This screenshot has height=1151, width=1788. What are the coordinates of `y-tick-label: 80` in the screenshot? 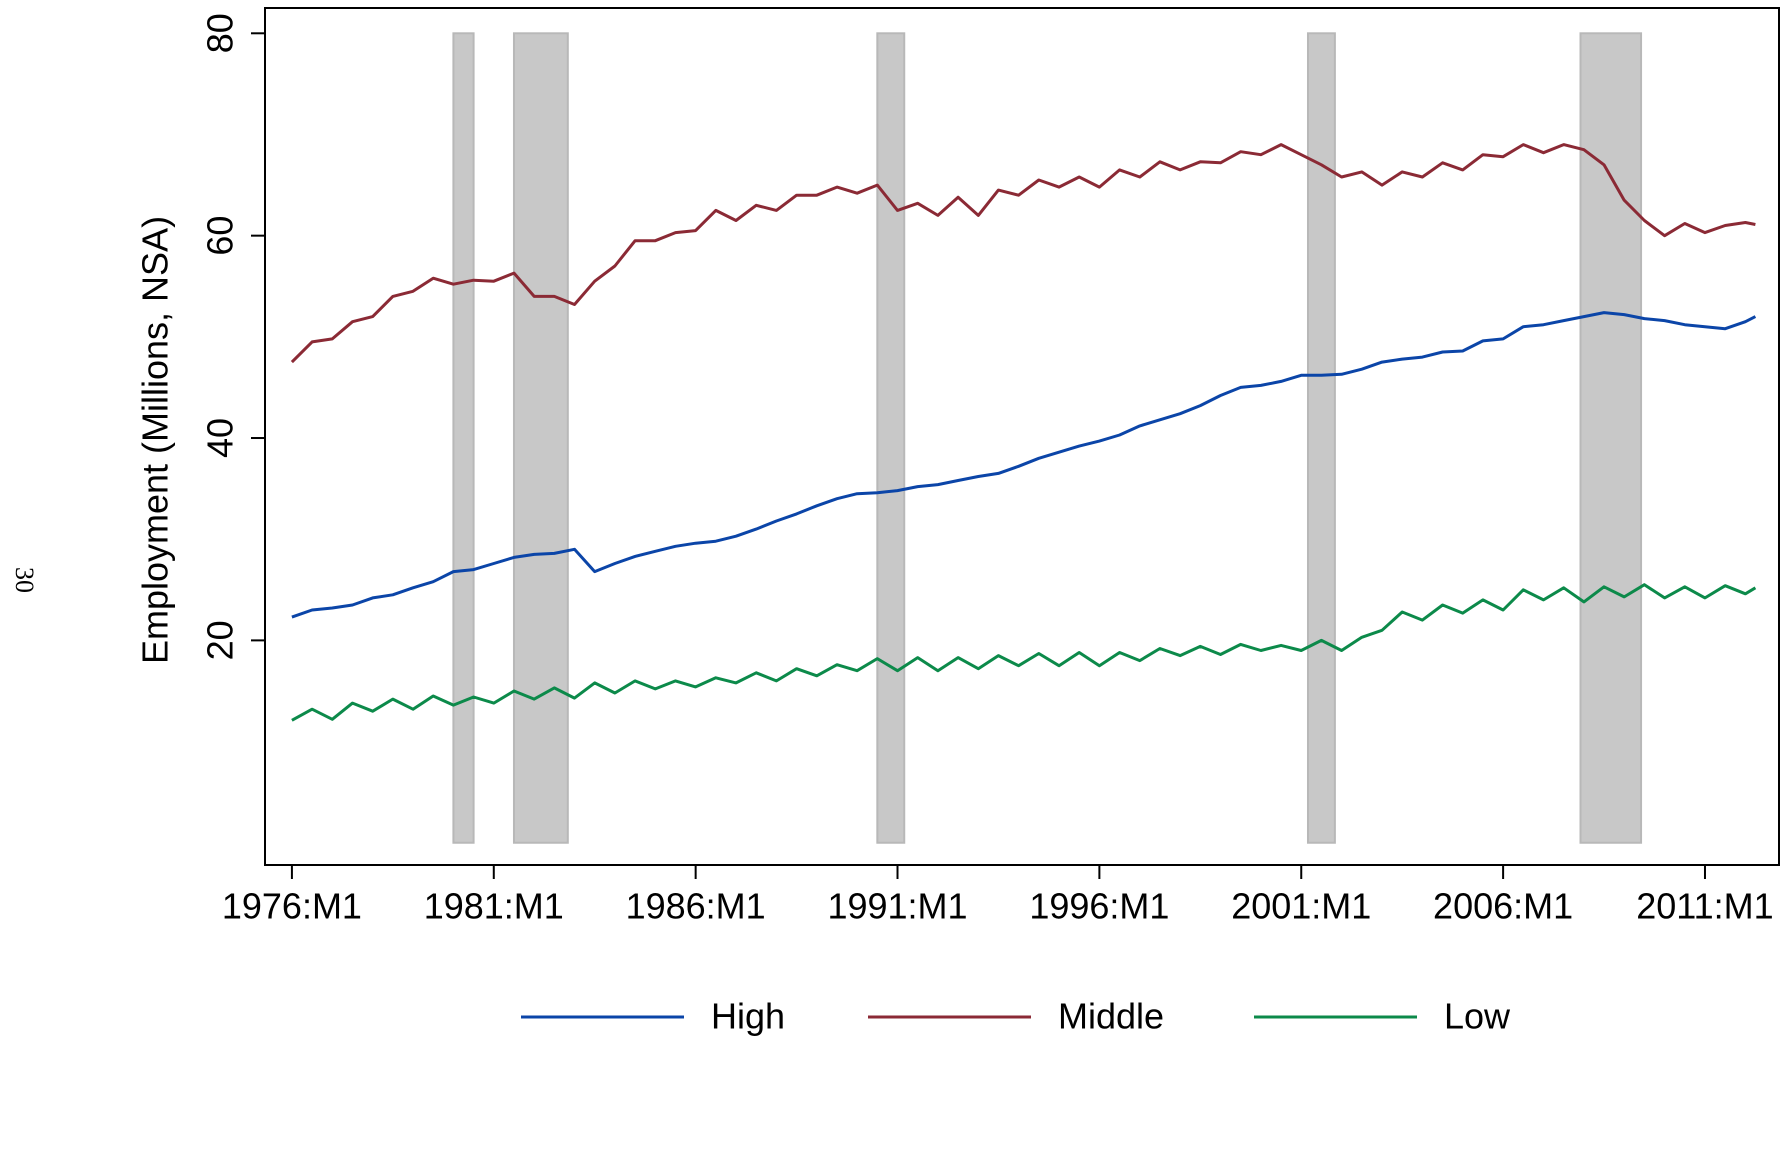 It's located at (220, 33).